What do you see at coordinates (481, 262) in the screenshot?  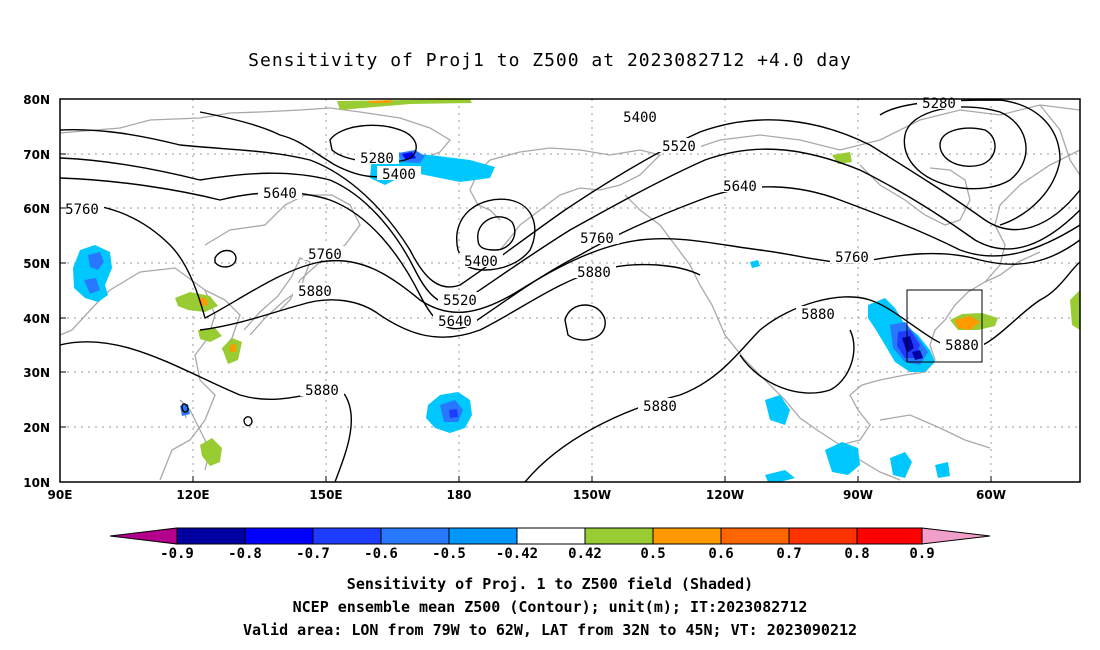 I see `clabel-5400-low: 5400` at bounding box center [481, 262].